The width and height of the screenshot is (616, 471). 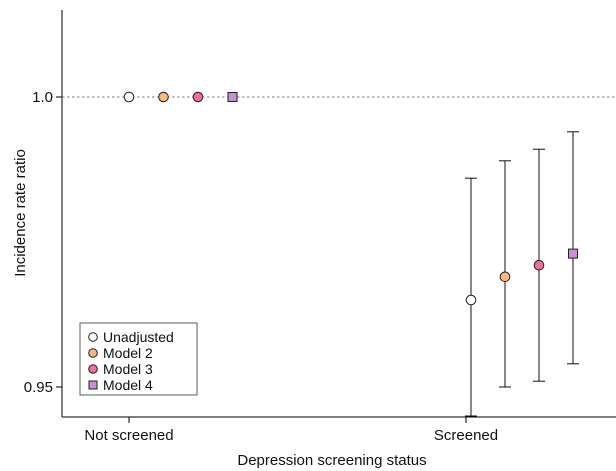 What do you see at coordinates (42, 97) in the screenshot?
I see `y-tick-label: 1.0` at bounding box center [42, 97].